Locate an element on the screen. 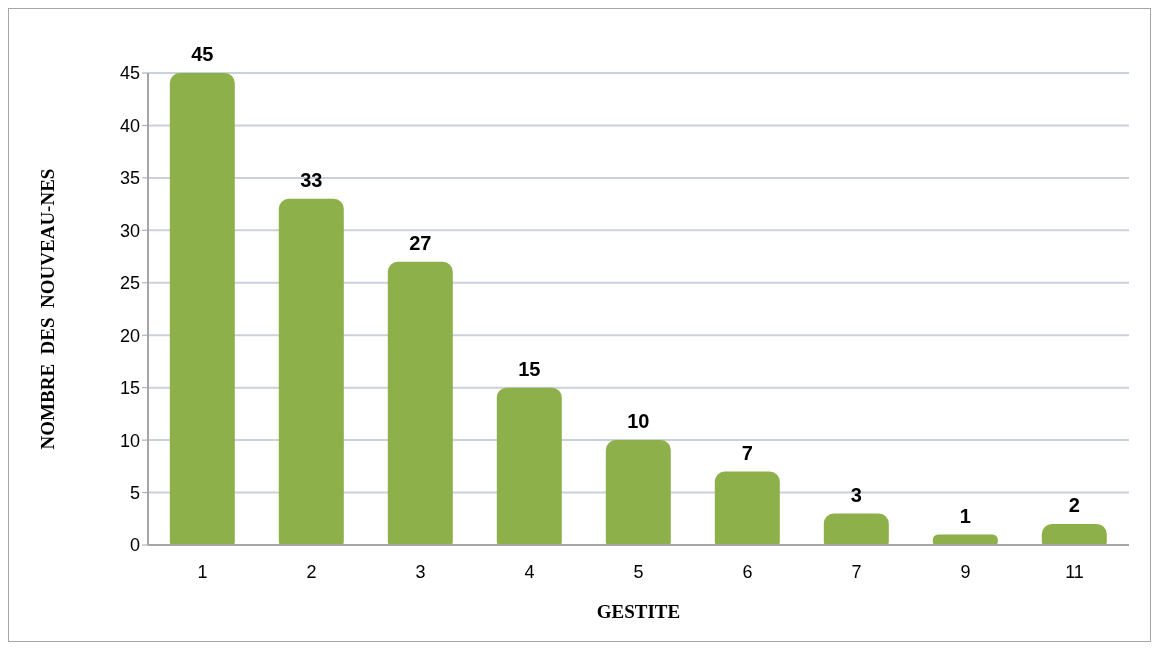  data-label: 15 is located at coordinates (529, 368).